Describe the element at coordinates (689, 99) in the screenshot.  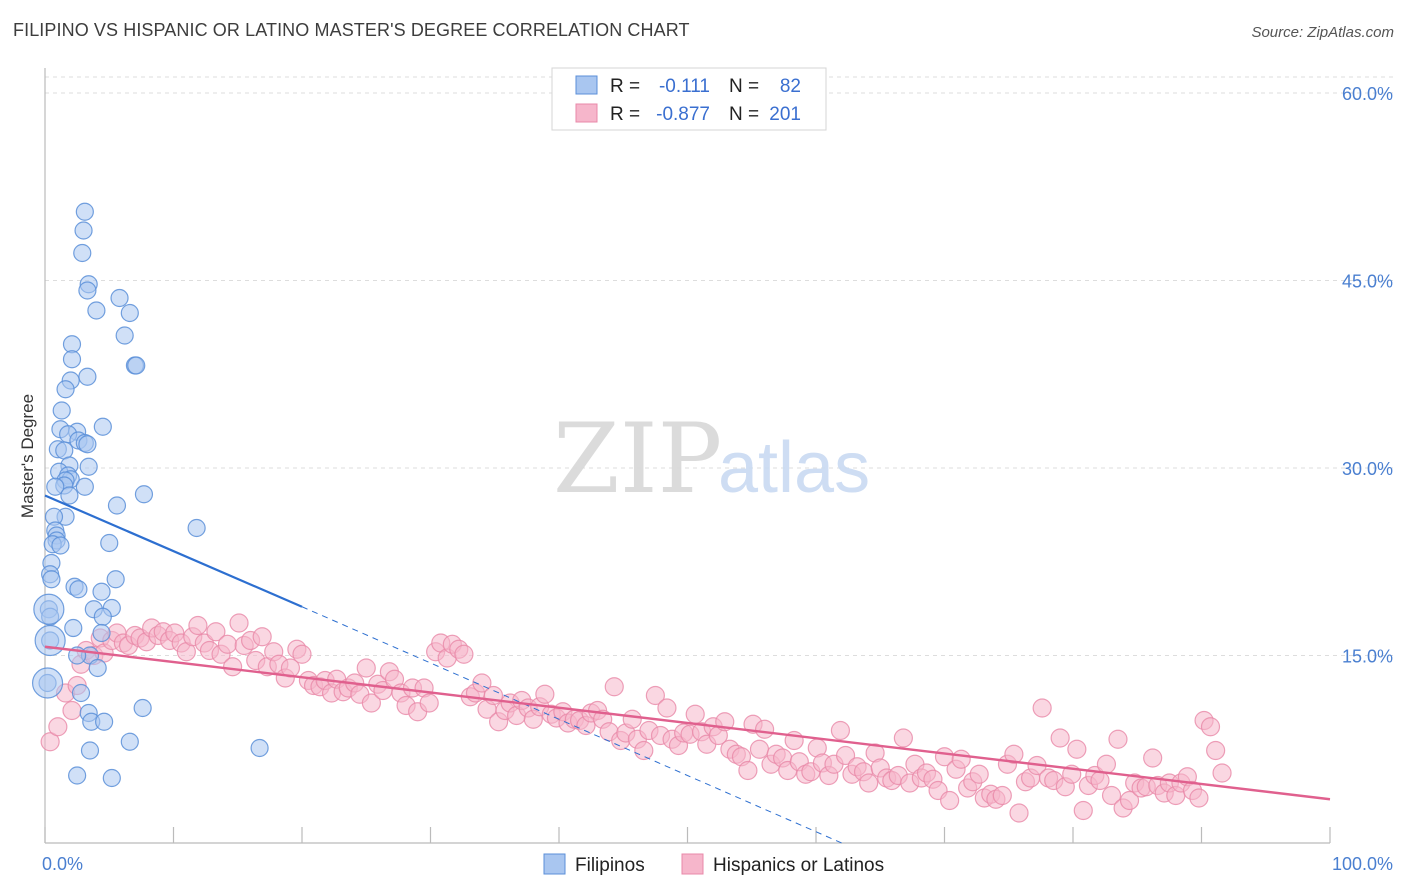
I see `stats-legend-box` at that location.